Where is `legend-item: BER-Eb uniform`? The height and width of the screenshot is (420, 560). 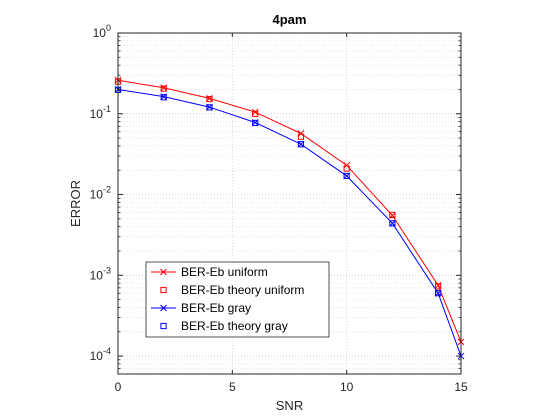
legend-item: BER-Eb uniform is located at coordinates (209, 272).